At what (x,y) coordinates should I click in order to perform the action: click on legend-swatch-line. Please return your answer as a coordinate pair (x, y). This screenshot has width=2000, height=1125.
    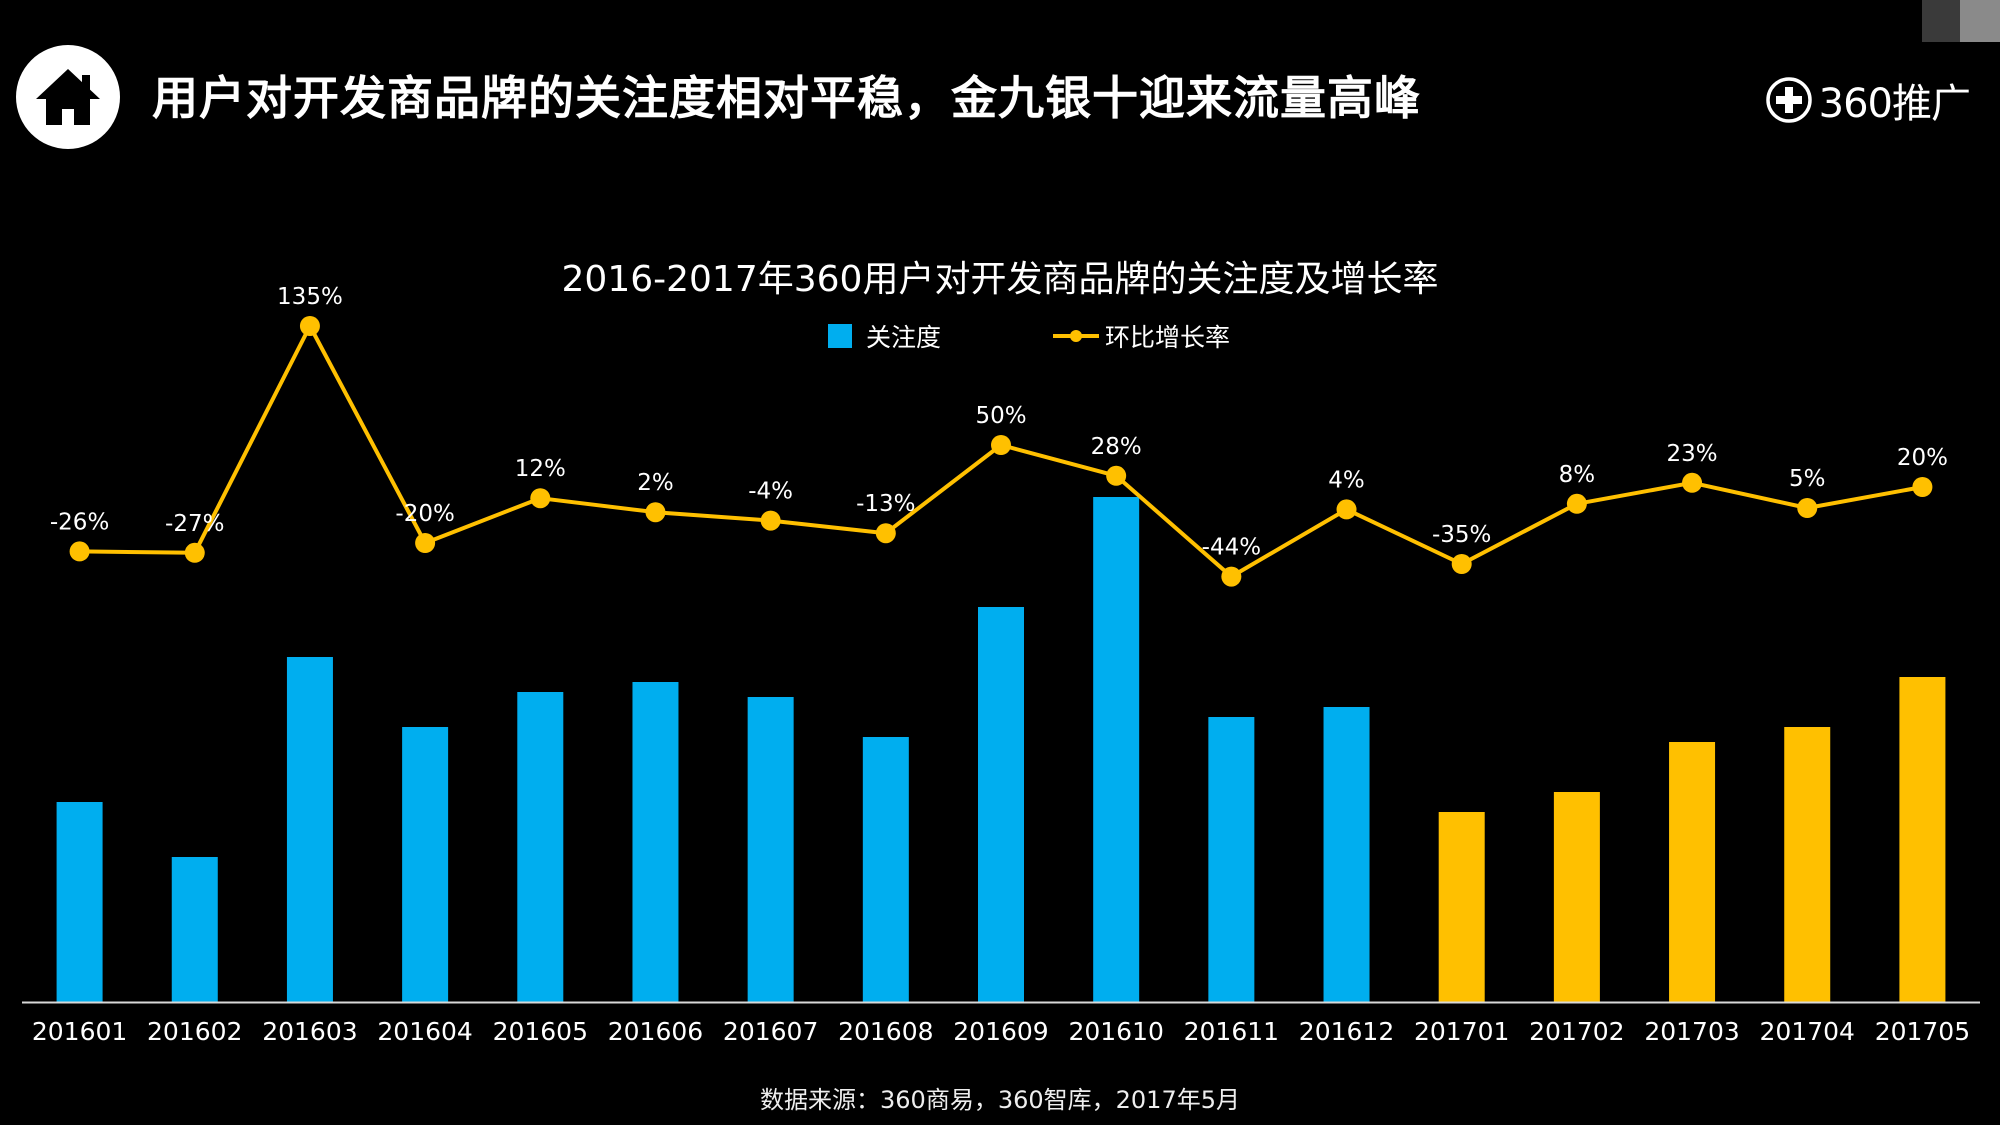
    Looking at the image, I should click on (1076, 336).